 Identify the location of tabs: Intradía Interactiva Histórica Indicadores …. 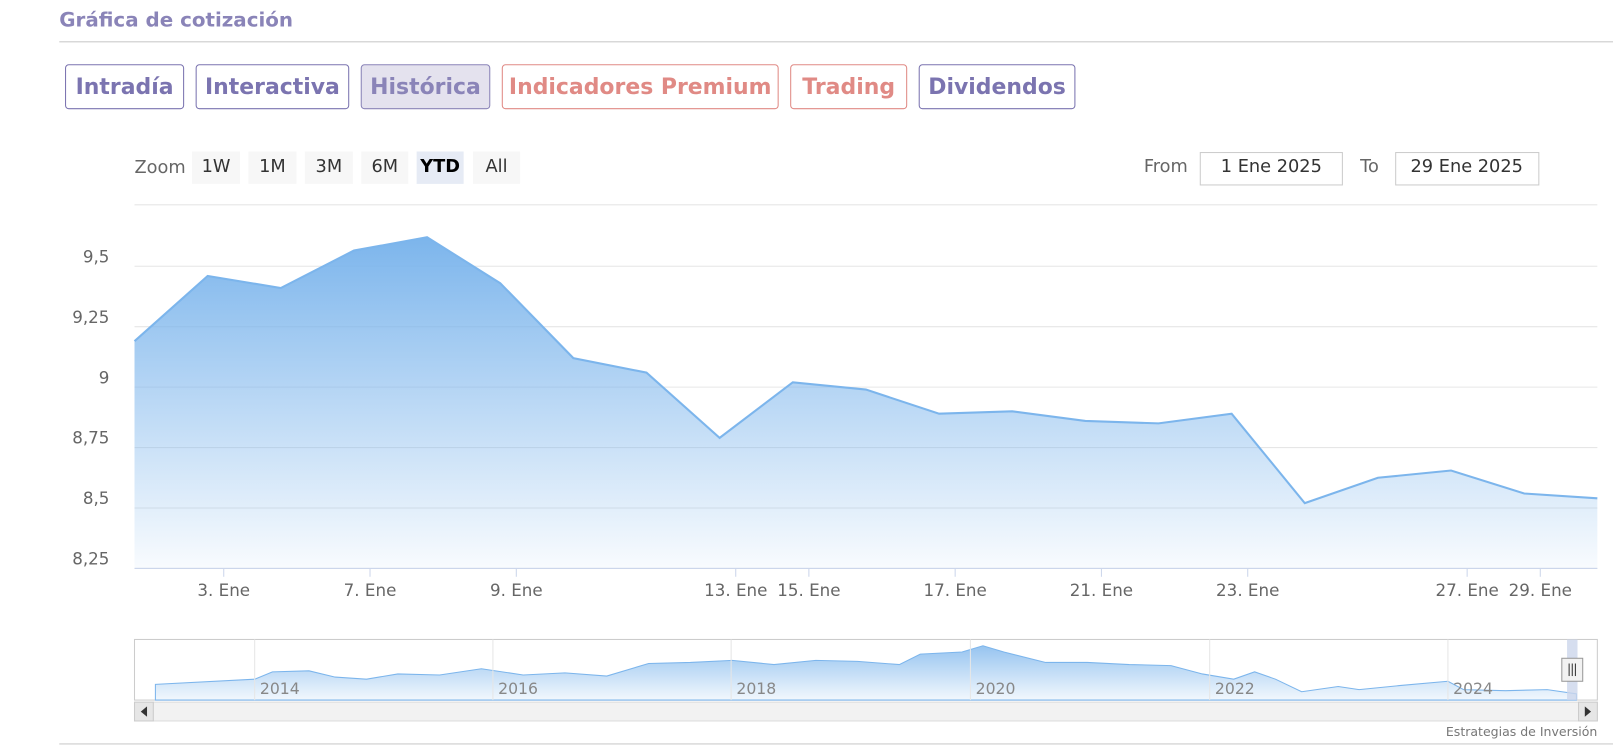
(570, 87).